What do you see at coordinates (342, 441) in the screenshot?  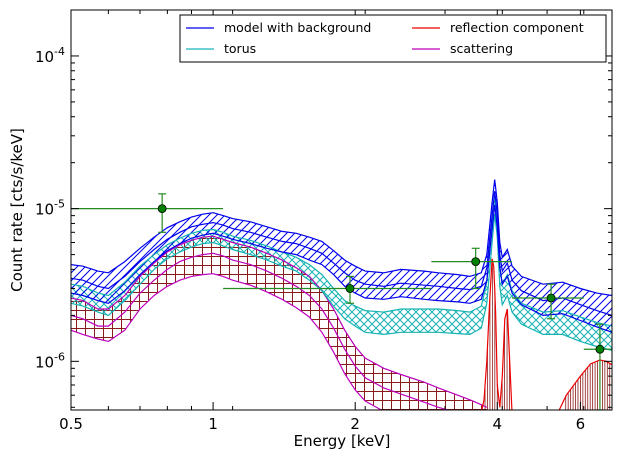 I see `x-axis-label: Energy [keV]` at bounding box center [342, 441].